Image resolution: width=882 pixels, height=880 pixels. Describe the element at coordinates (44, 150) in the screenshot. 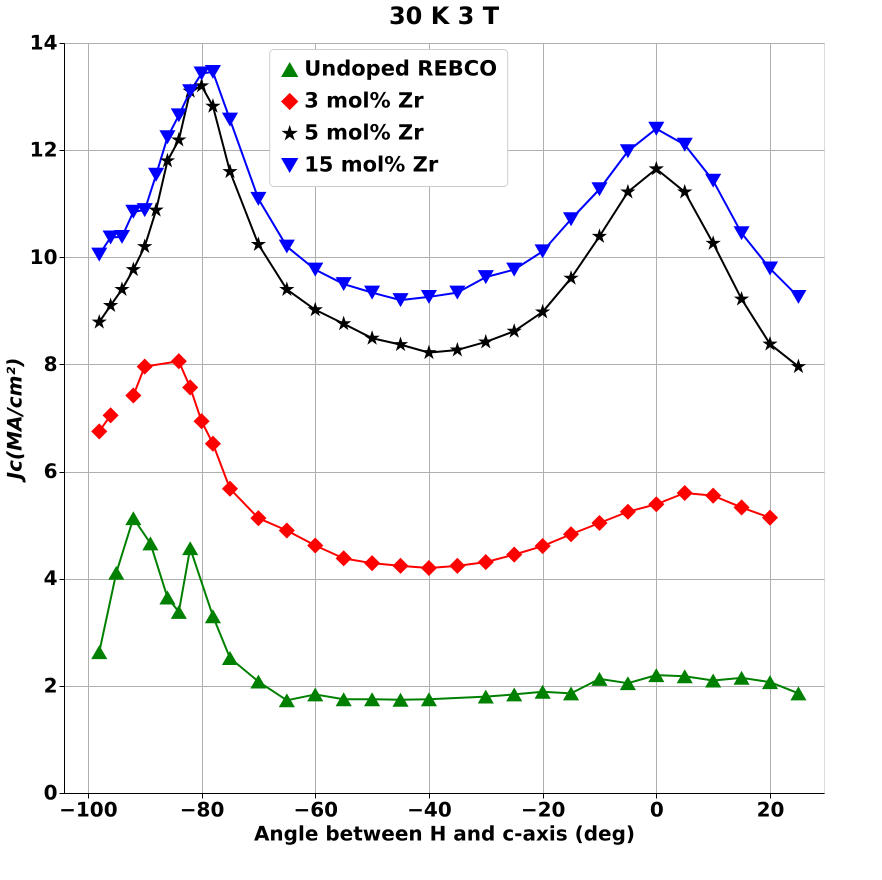

I see `y-tick-label: 12` at that location.